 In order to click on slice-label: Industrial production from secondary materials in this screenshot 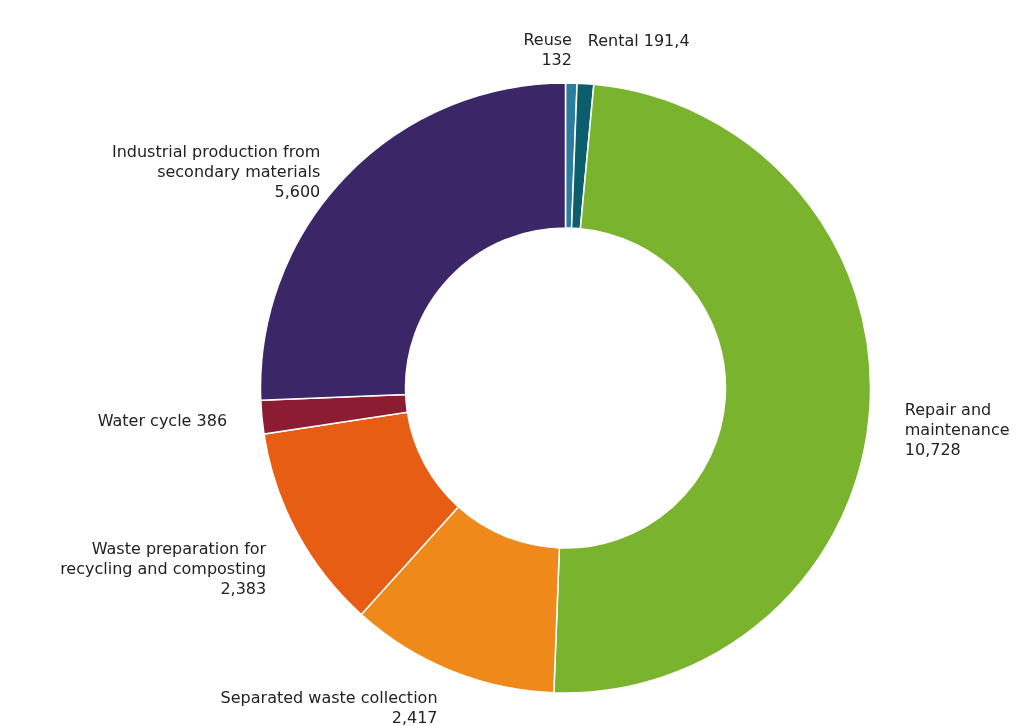, I will do `click(216, 162)`.